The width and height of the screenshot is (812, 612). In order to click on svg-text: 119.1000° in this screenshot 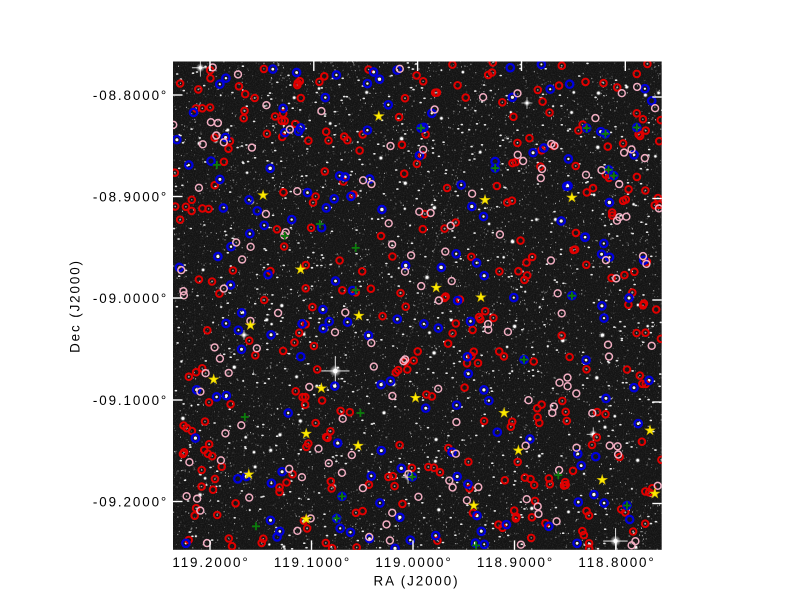, I will do `click(312, 562)`.